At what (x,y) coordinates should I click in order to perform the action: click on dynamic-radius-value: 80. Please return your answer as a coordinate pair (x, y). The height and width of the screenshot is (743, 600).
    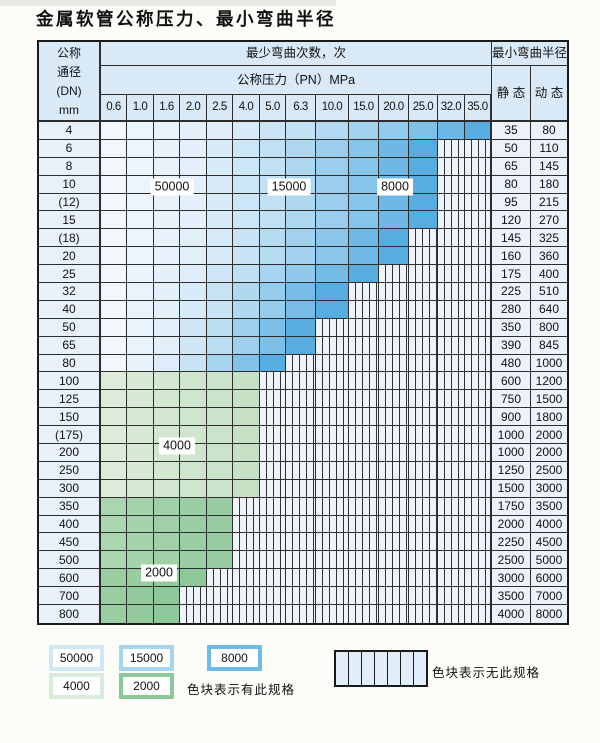
    Looking at the image, I should click on (549, 131).